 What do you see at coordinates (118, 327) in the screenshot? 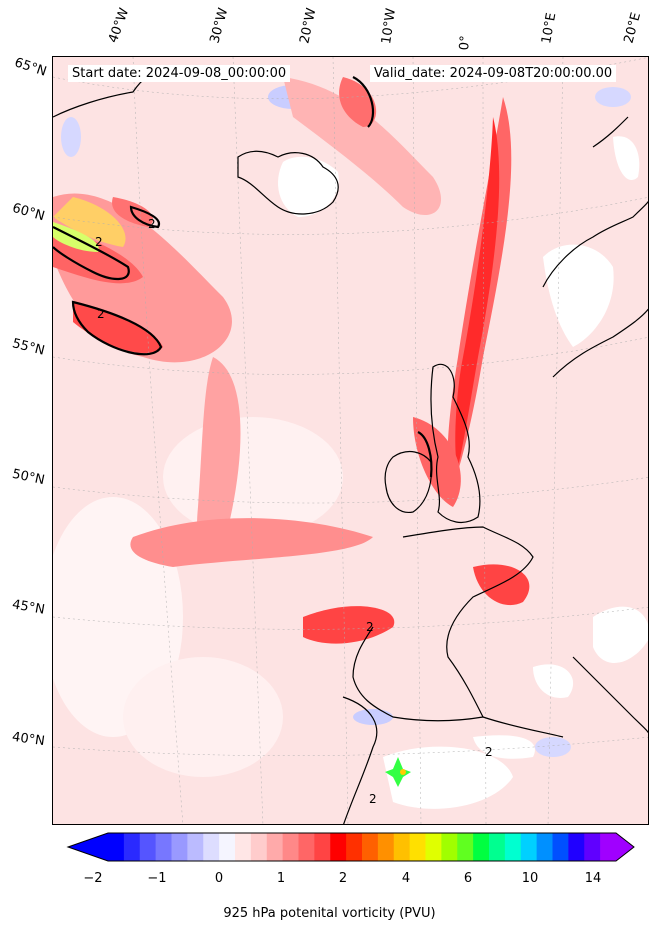
I see `pv-max-west` at bounding box center [118, 327].